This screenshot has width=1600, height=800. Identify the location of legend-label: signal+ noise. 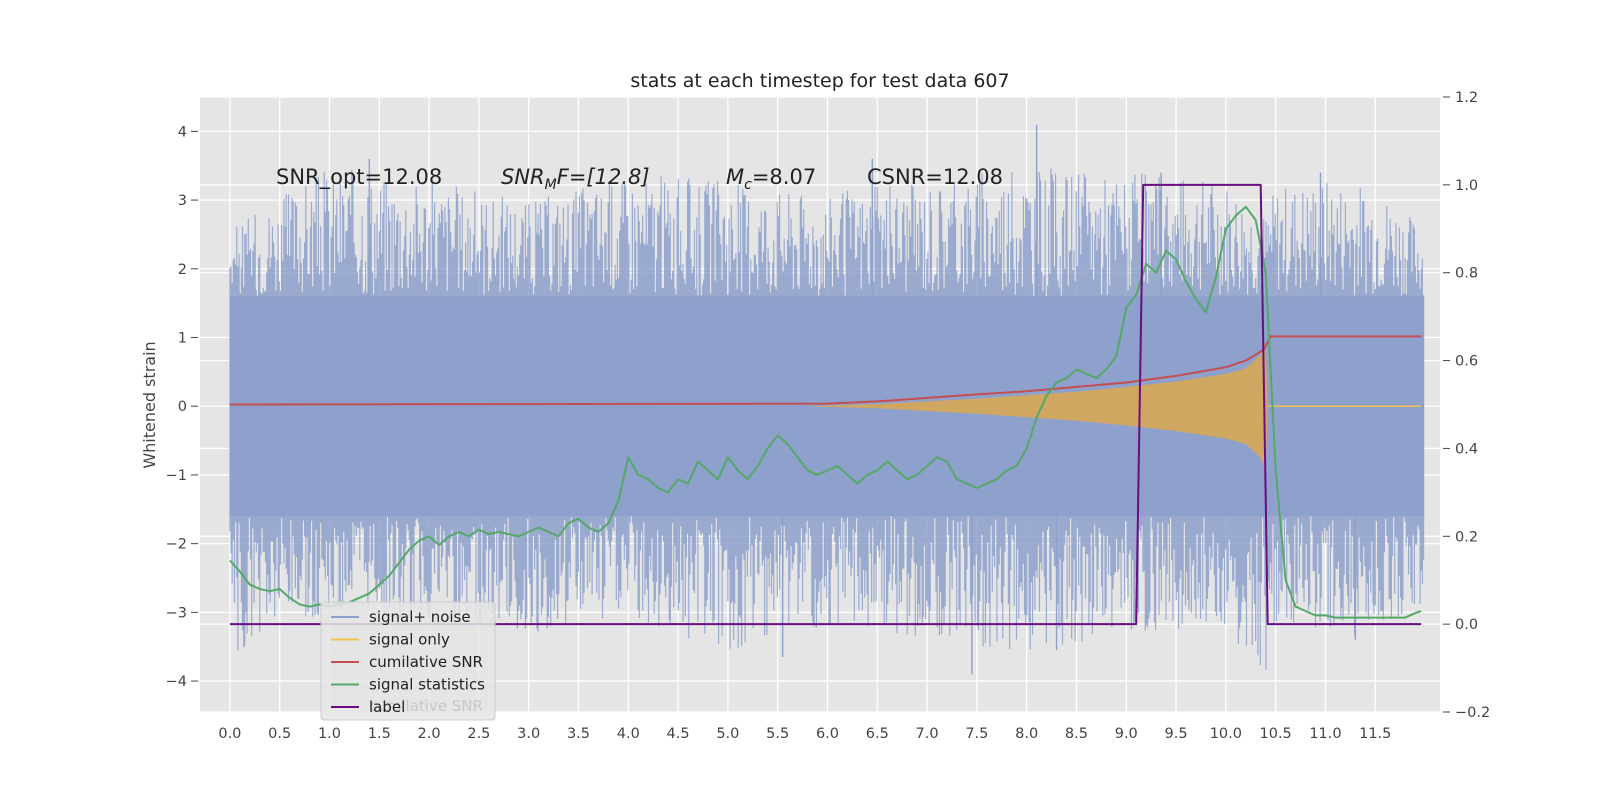
(420, 617).